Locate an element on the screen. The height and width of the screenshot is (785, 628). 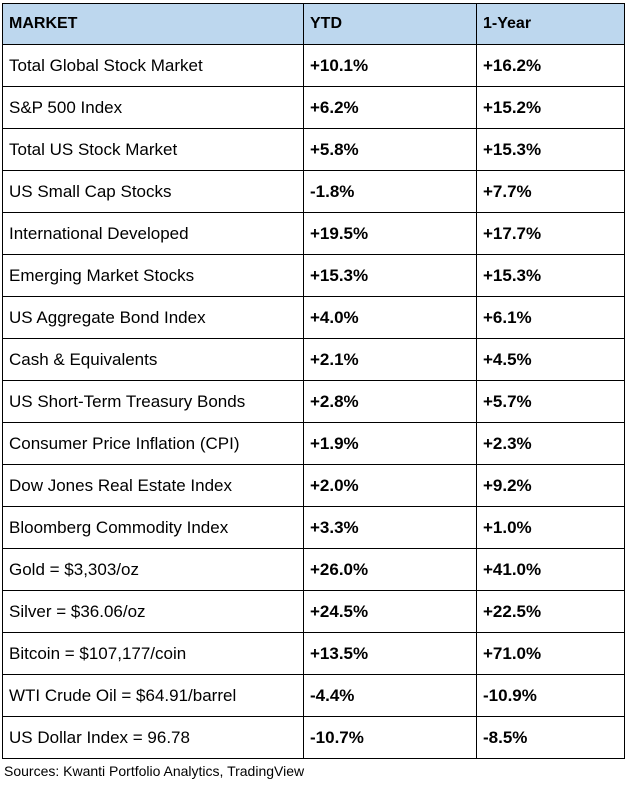
table-row: Silver = $36.06/oz +24.5% +22.5% is located at coordinates (313, 611).